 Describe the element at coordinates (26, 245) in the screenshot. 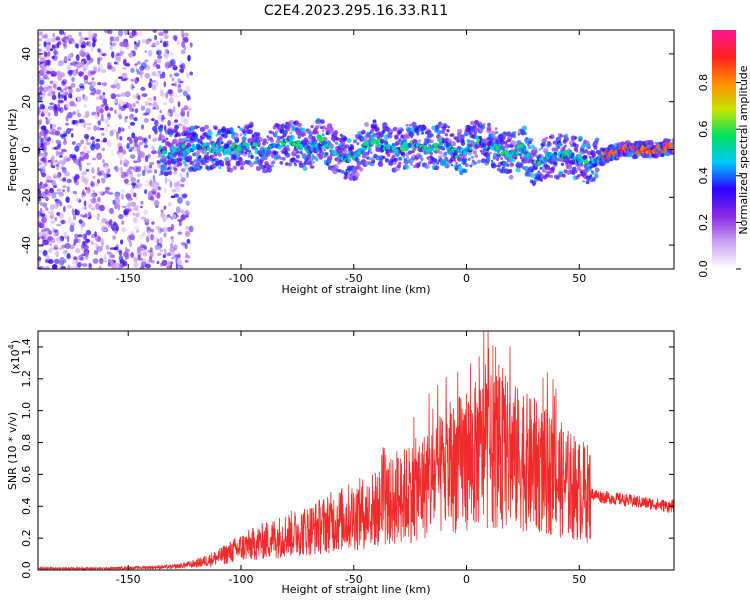

I see `ytick-label: -40` at that location.